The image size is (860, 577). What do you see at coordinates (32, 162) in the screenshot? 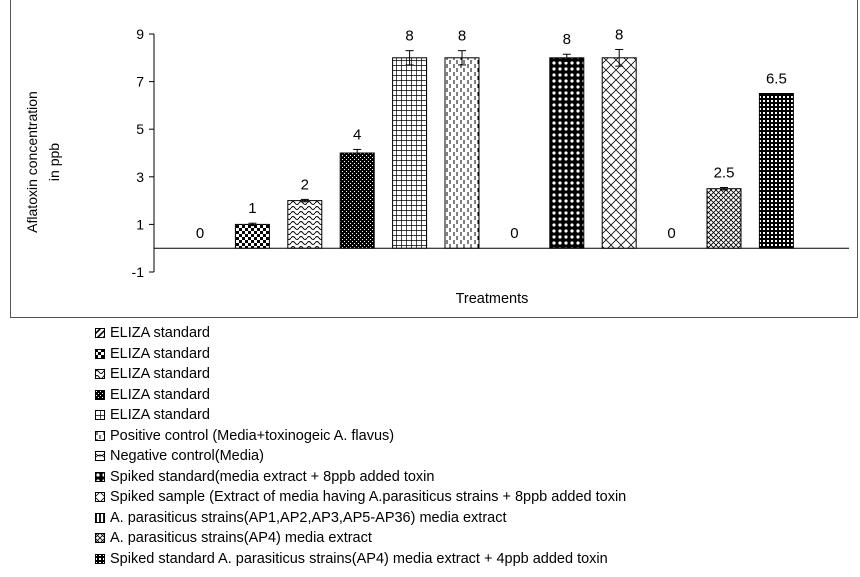
I see `y-axis-title-line: Aflatoxin concentration` at bounding box center [32, 162].